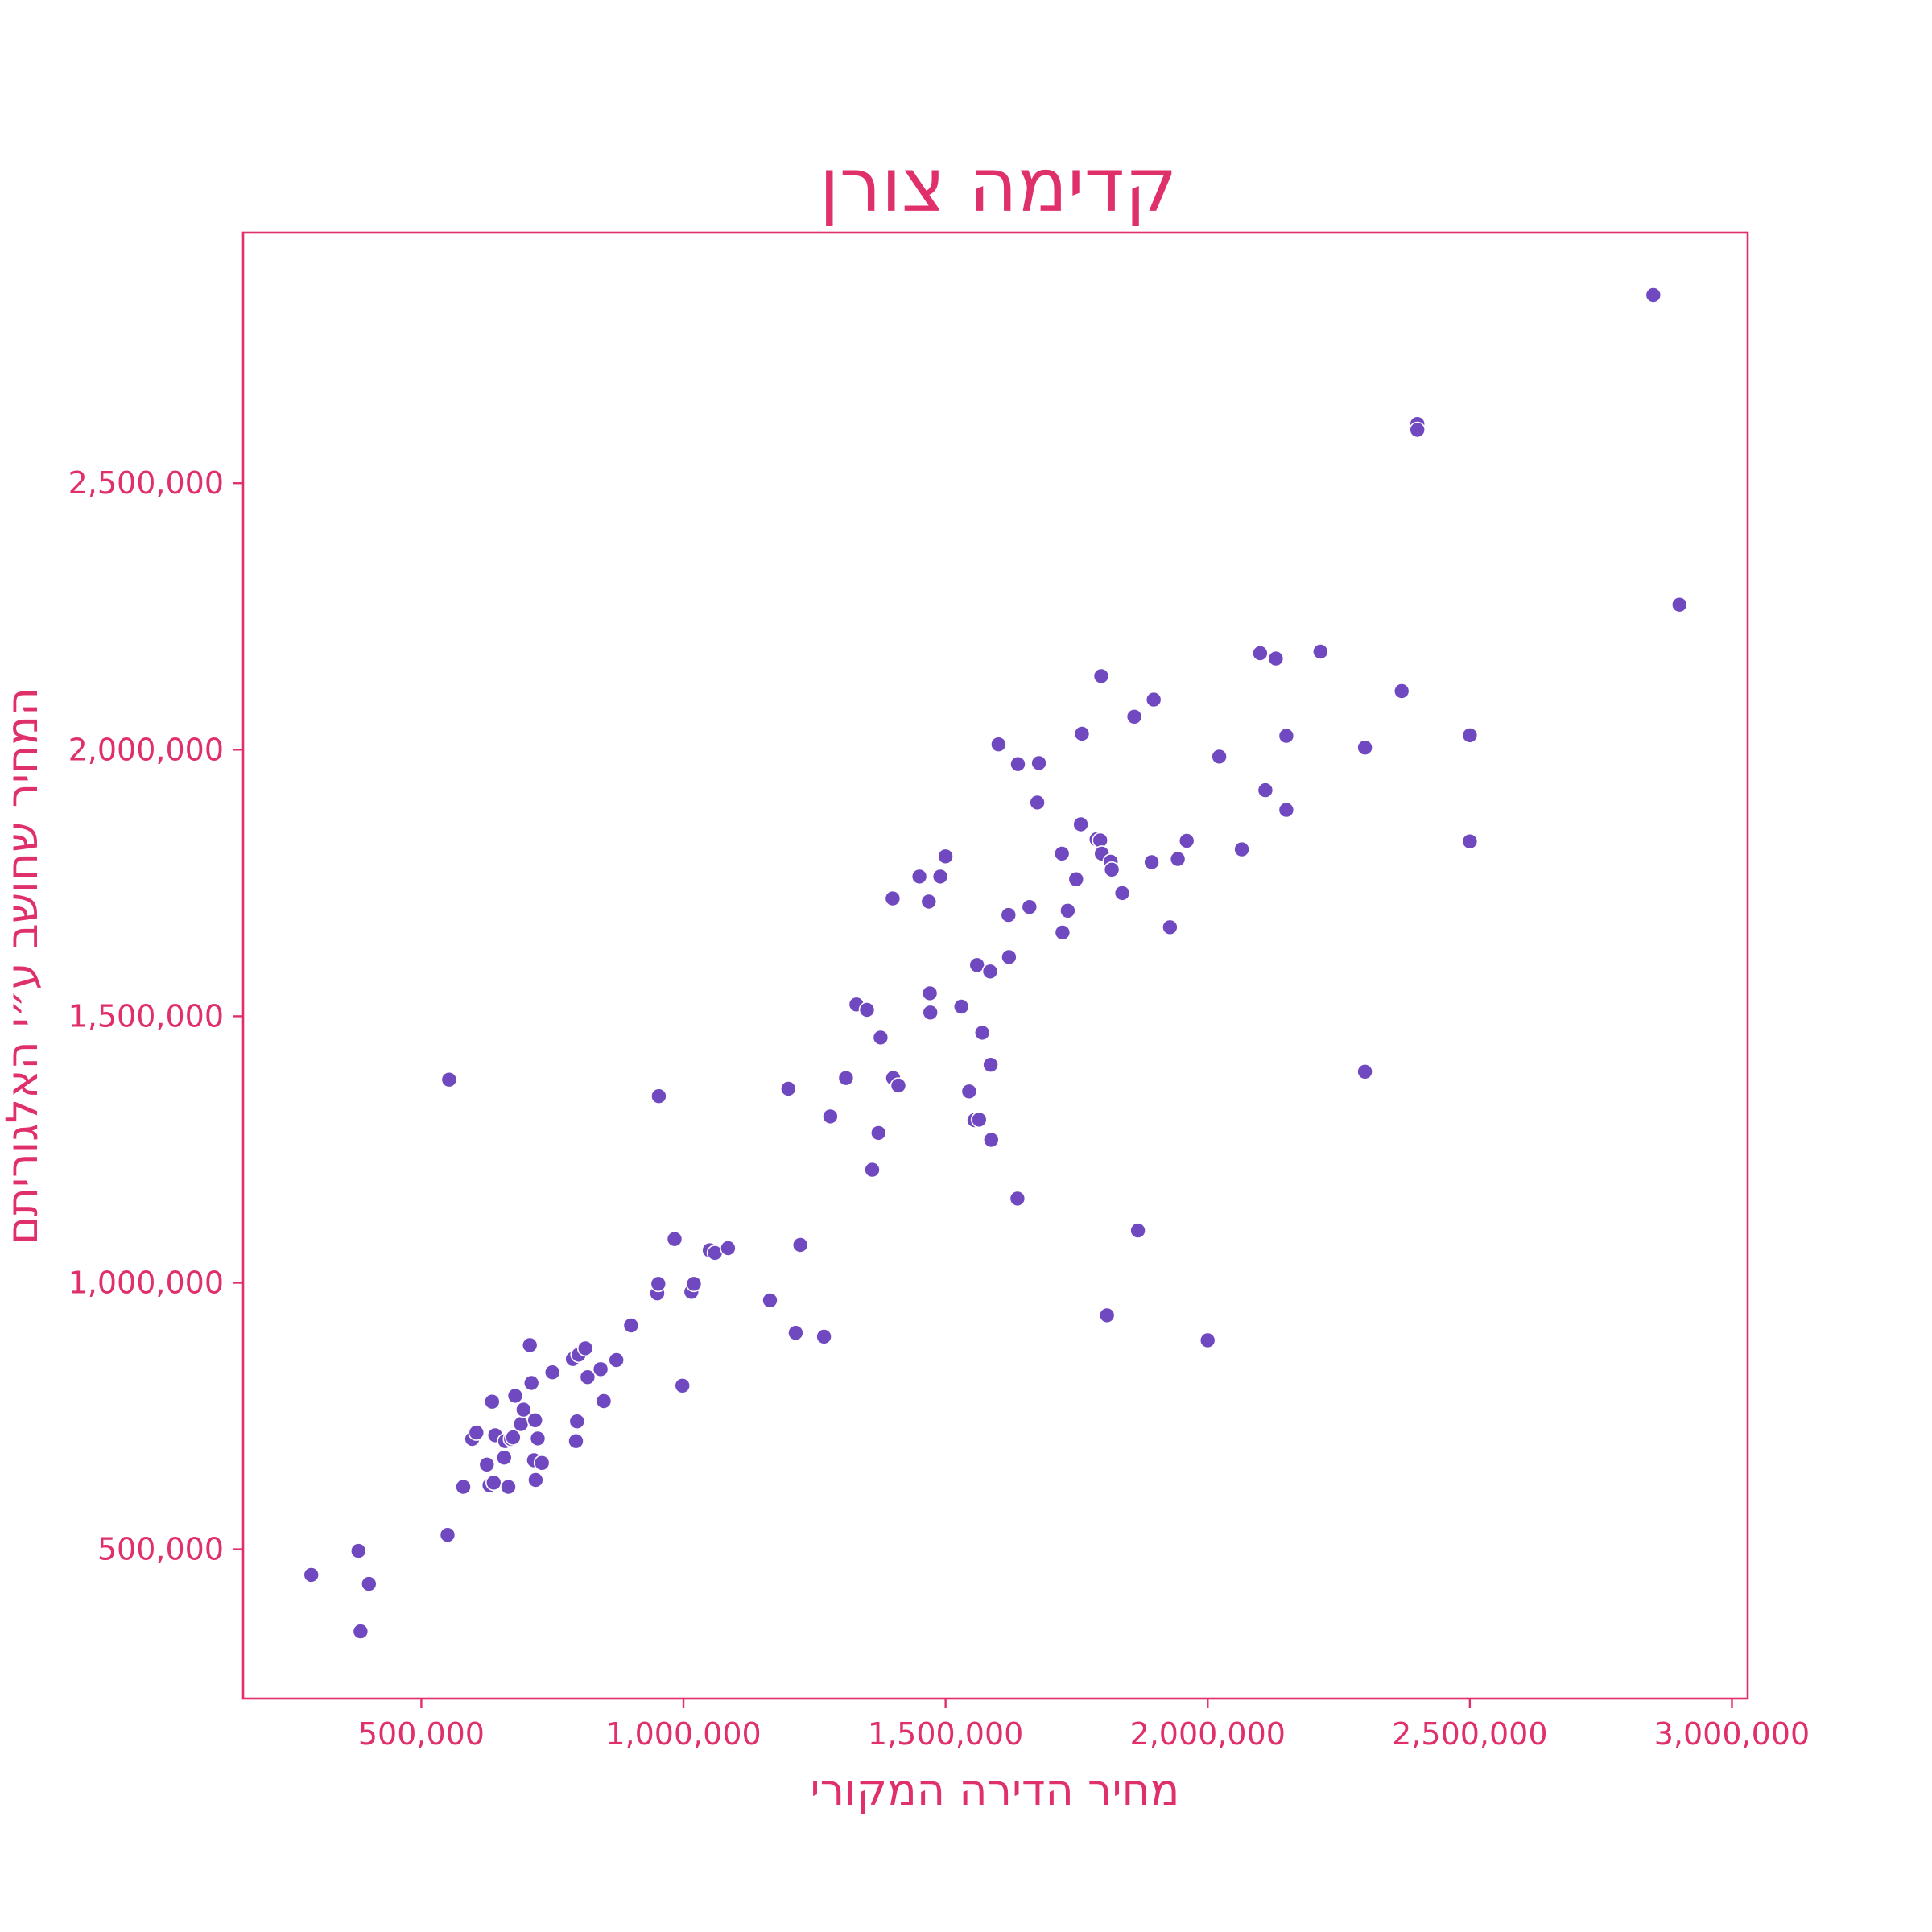  Describe the element at coordinates (1732, 1734) in the screenshot. I see `x-tick-label: 3,000,000` at that location.